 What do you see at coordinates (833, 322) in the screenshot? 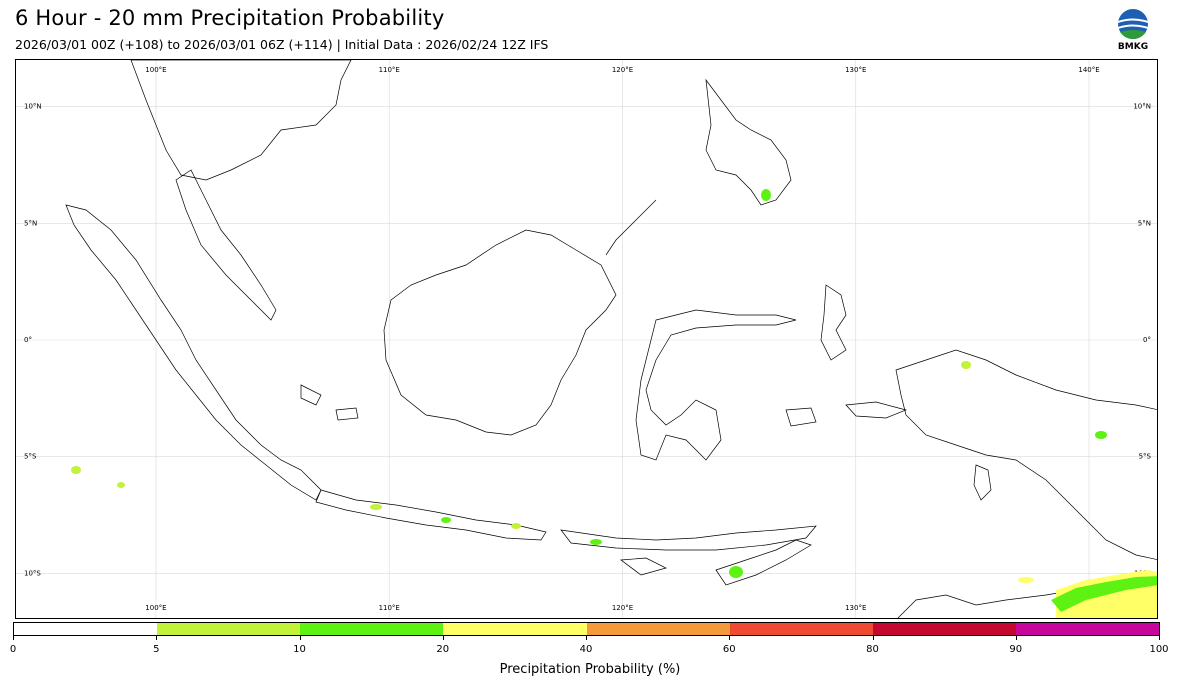
I see `landmass-halmahera` at bounding box center [833, 322].